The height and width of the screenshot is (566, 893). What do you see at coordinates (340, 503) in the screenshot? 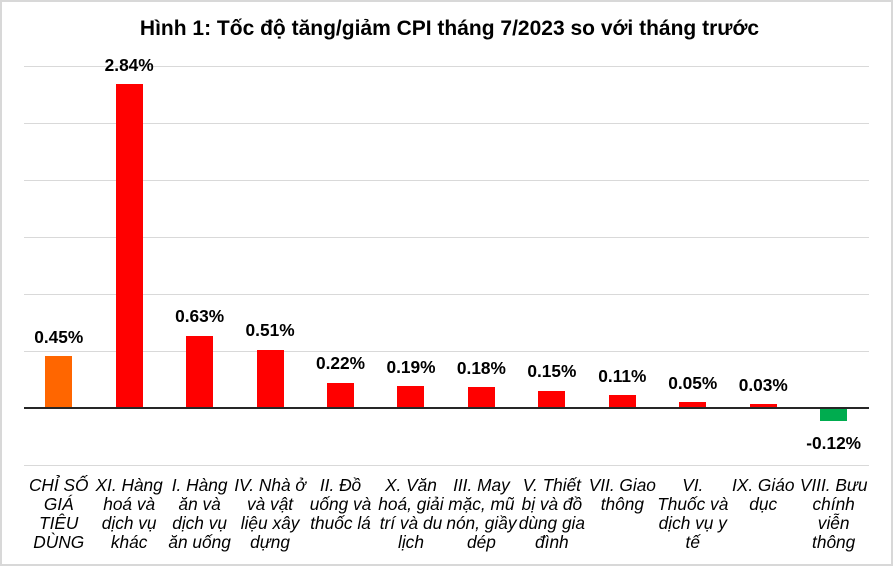
I see `category-label: II. Đồ uống và thuốc lá` at bounding box center [340, 503].